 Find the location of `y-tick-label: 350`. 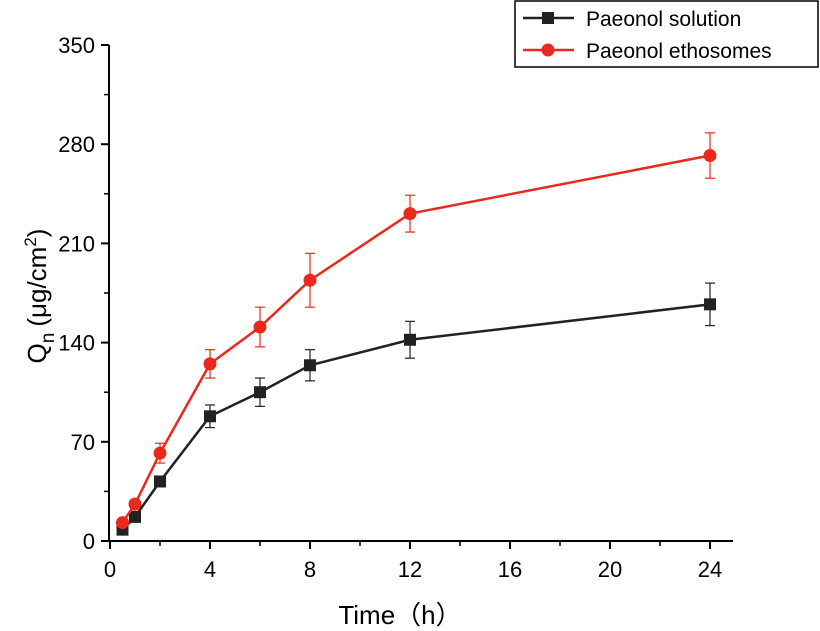

y-tick-label: 350 is located at coordinates (76, 45).